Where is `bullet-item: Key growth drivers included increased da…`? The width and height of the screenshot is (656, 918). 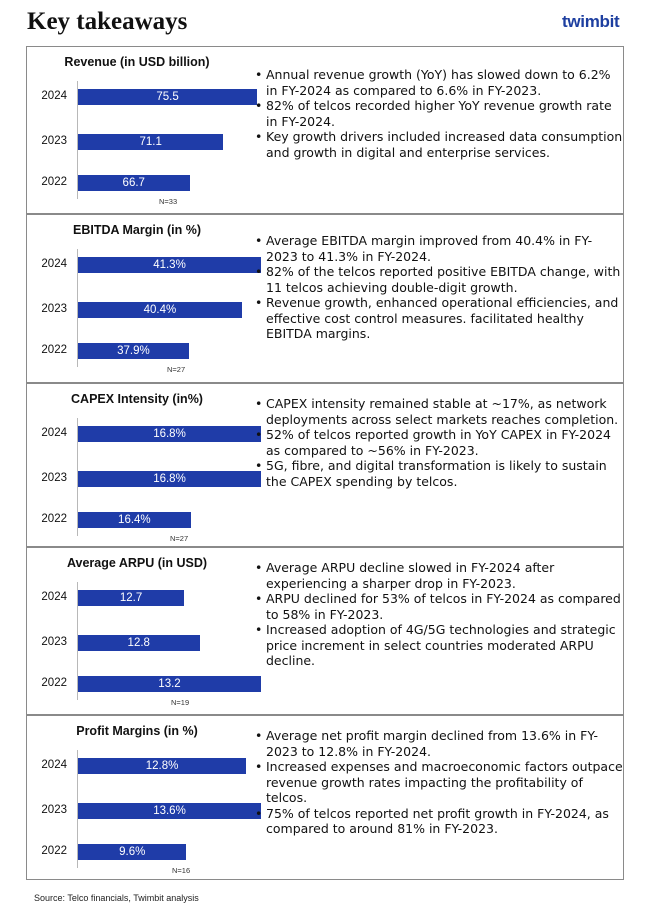
bullet-item: Key growth drivers included increased da… is located at coordinates (439, 144).